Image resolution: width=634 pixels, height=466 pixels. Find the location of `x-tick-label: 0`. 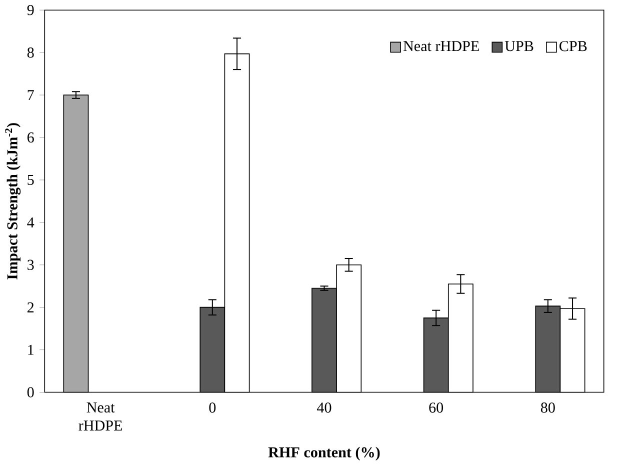

x-tick-label: 0 is located at coordinates (212, 407).